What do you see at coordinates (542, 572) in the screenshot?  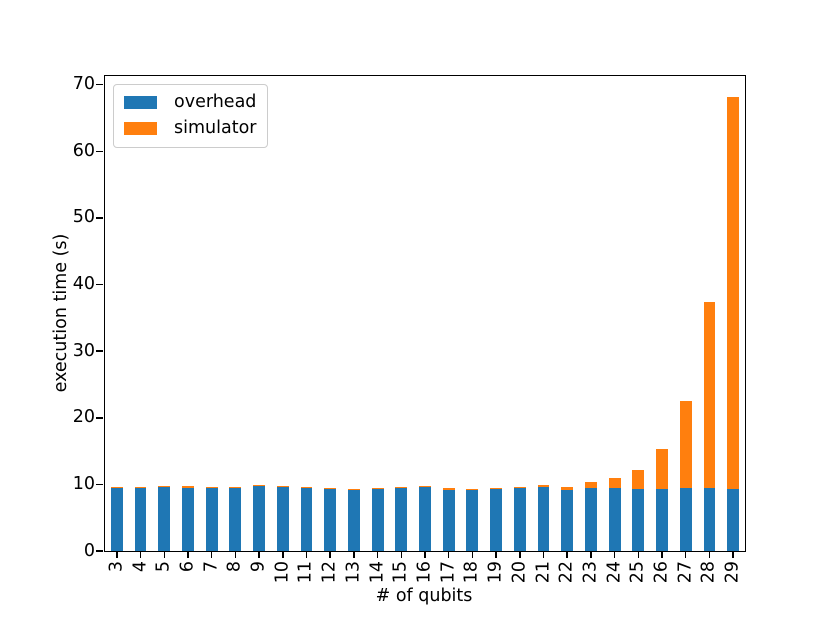 I see `x-tick-label: 21` at bounding box center [542, 572].